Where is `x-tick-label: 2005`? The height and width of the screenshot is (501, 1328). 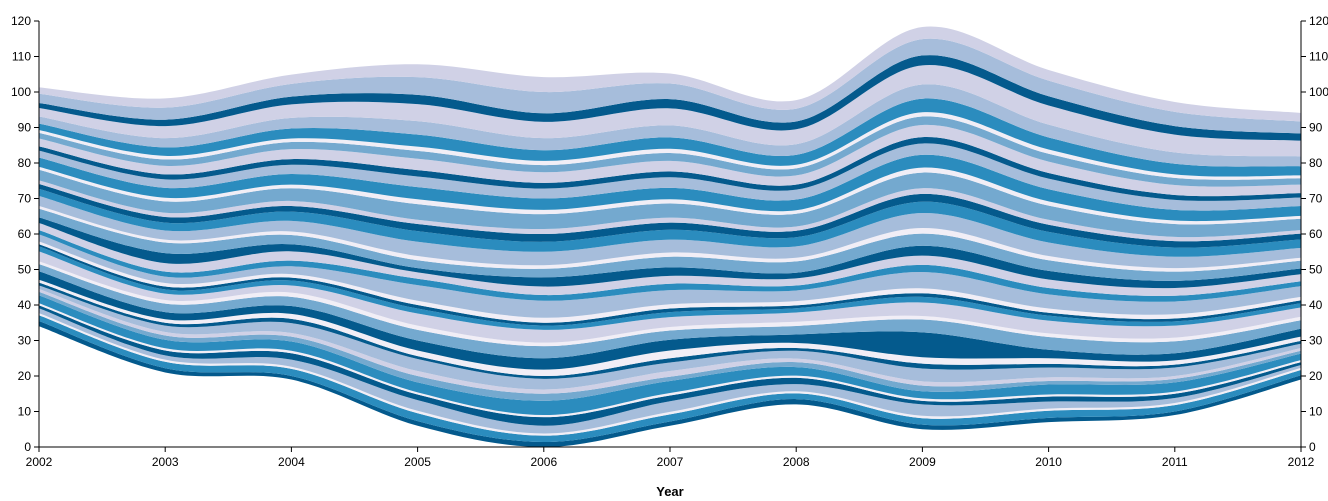
x-tick-label: 2005 is located at coordinates (417, 462).